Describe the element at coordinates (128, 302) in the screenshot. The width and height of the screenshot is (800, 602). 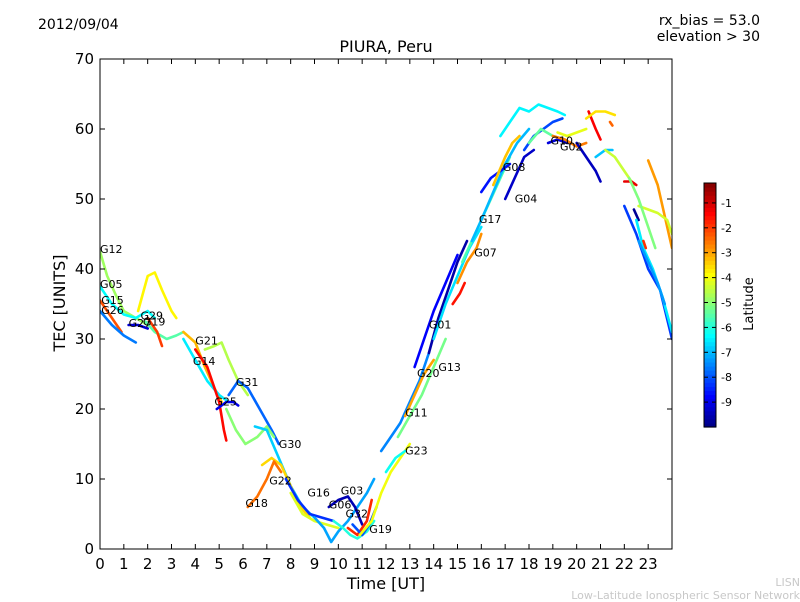
I see `series-g05` at that location.